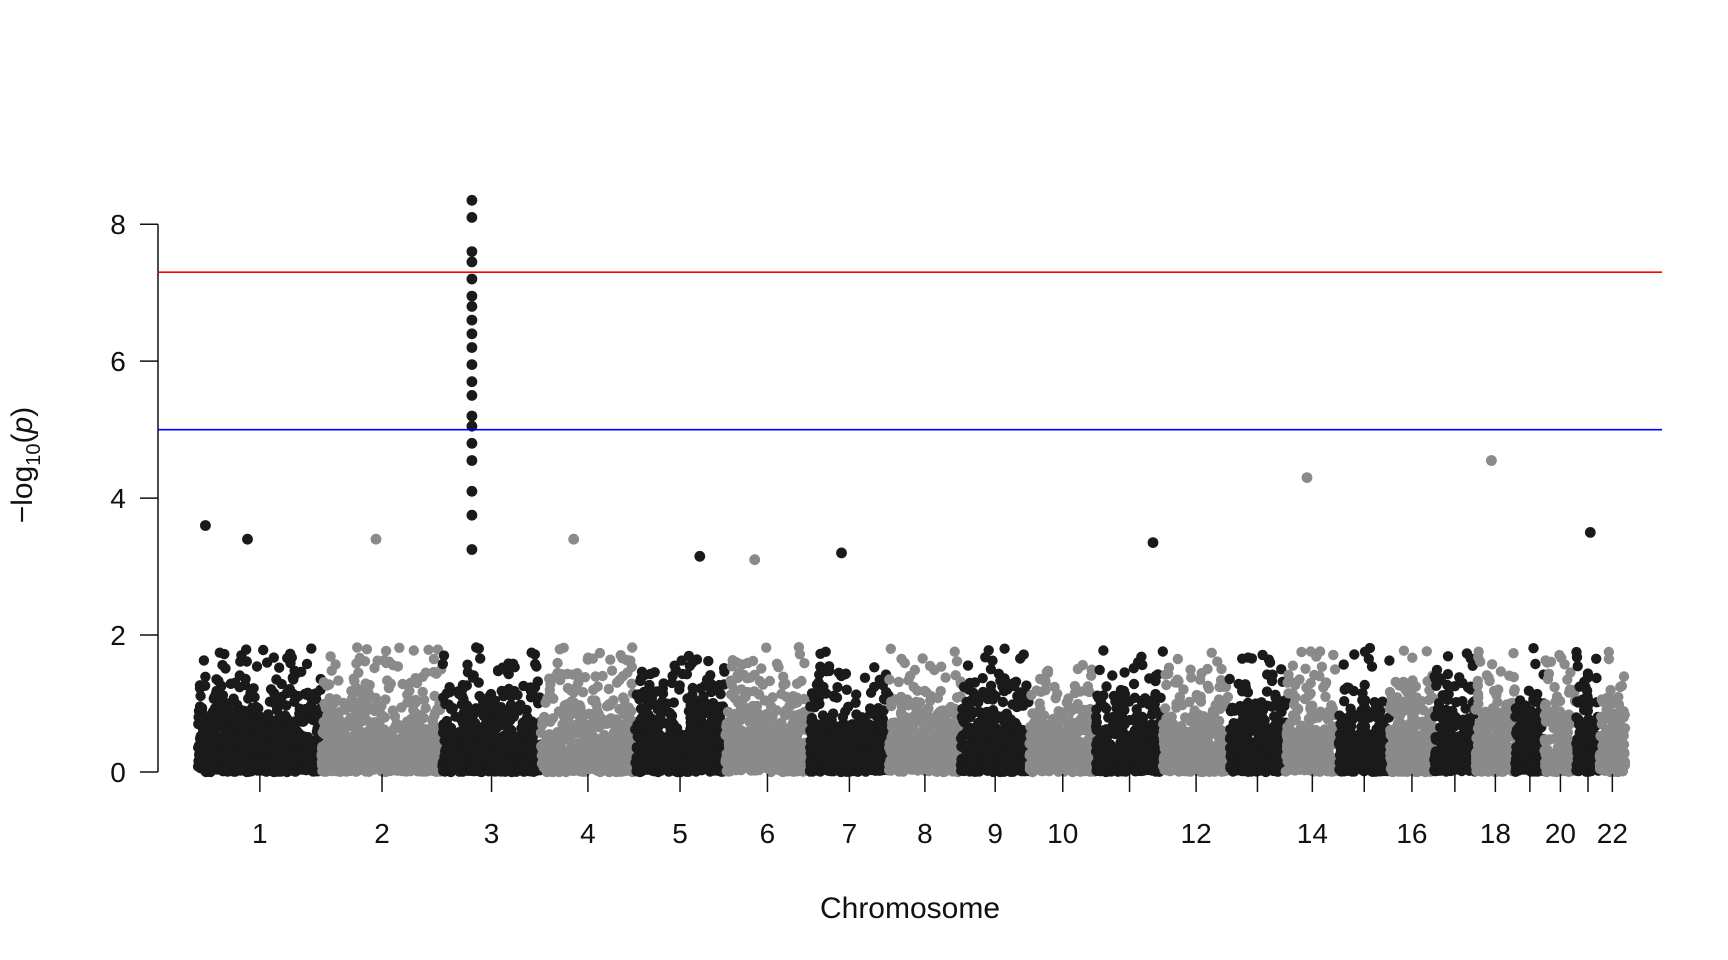 Image resolution: width=1728 pixels, height=960 pixels. What do you see at coordinates (995, 710) in the screenshot?
I see `chromosome-9-points` at bounding box center [995, 710].